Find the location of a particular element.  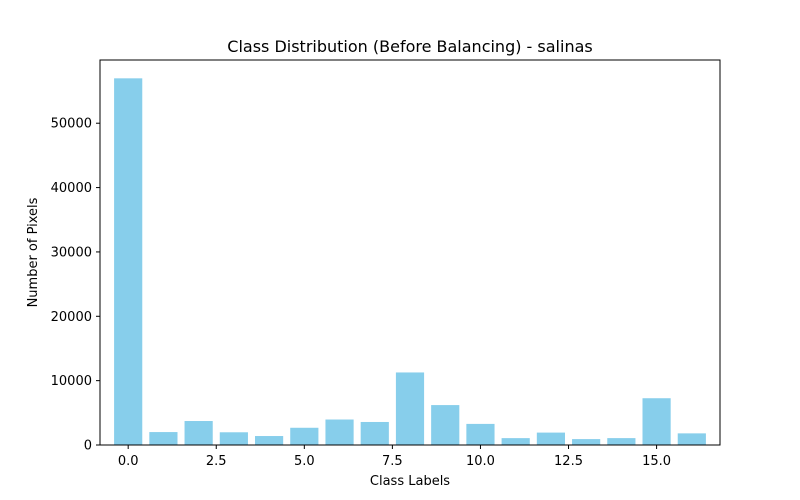

x-tick-label: 5.0 is located at coordinates (304, 461).